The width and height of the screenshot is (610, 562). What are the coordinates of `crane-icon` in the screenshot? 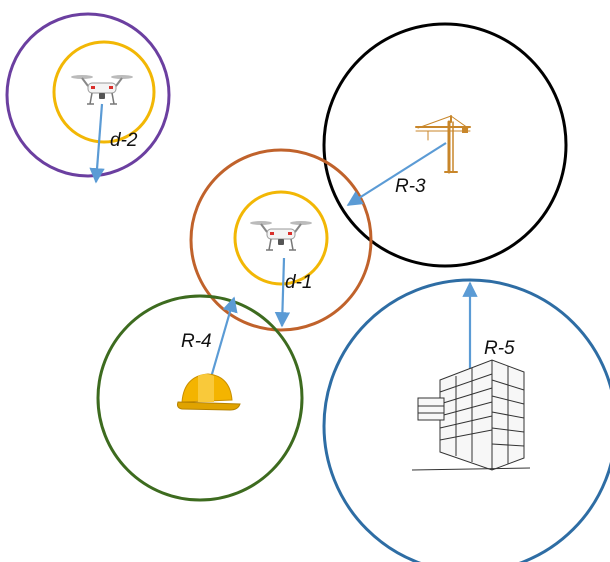 It's located at (443, 144).